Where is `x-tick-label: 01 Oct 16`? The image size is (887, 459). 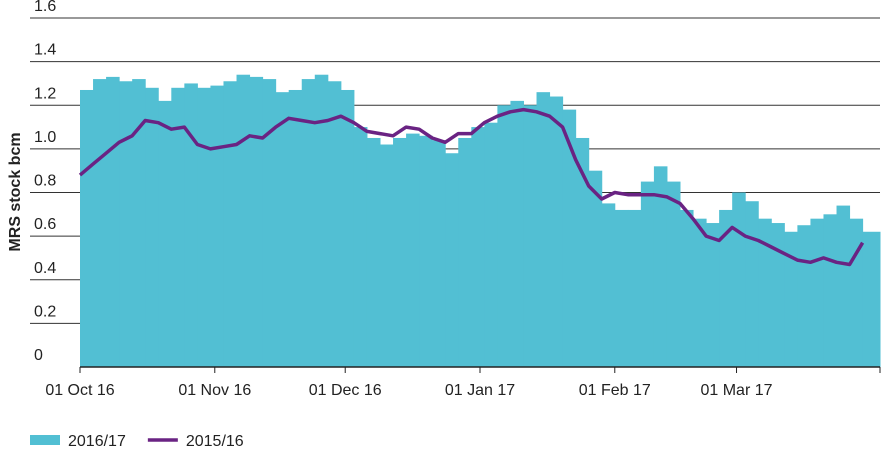 x-tick-label: 01 Oct 16 is located at coordinates (79, 390).